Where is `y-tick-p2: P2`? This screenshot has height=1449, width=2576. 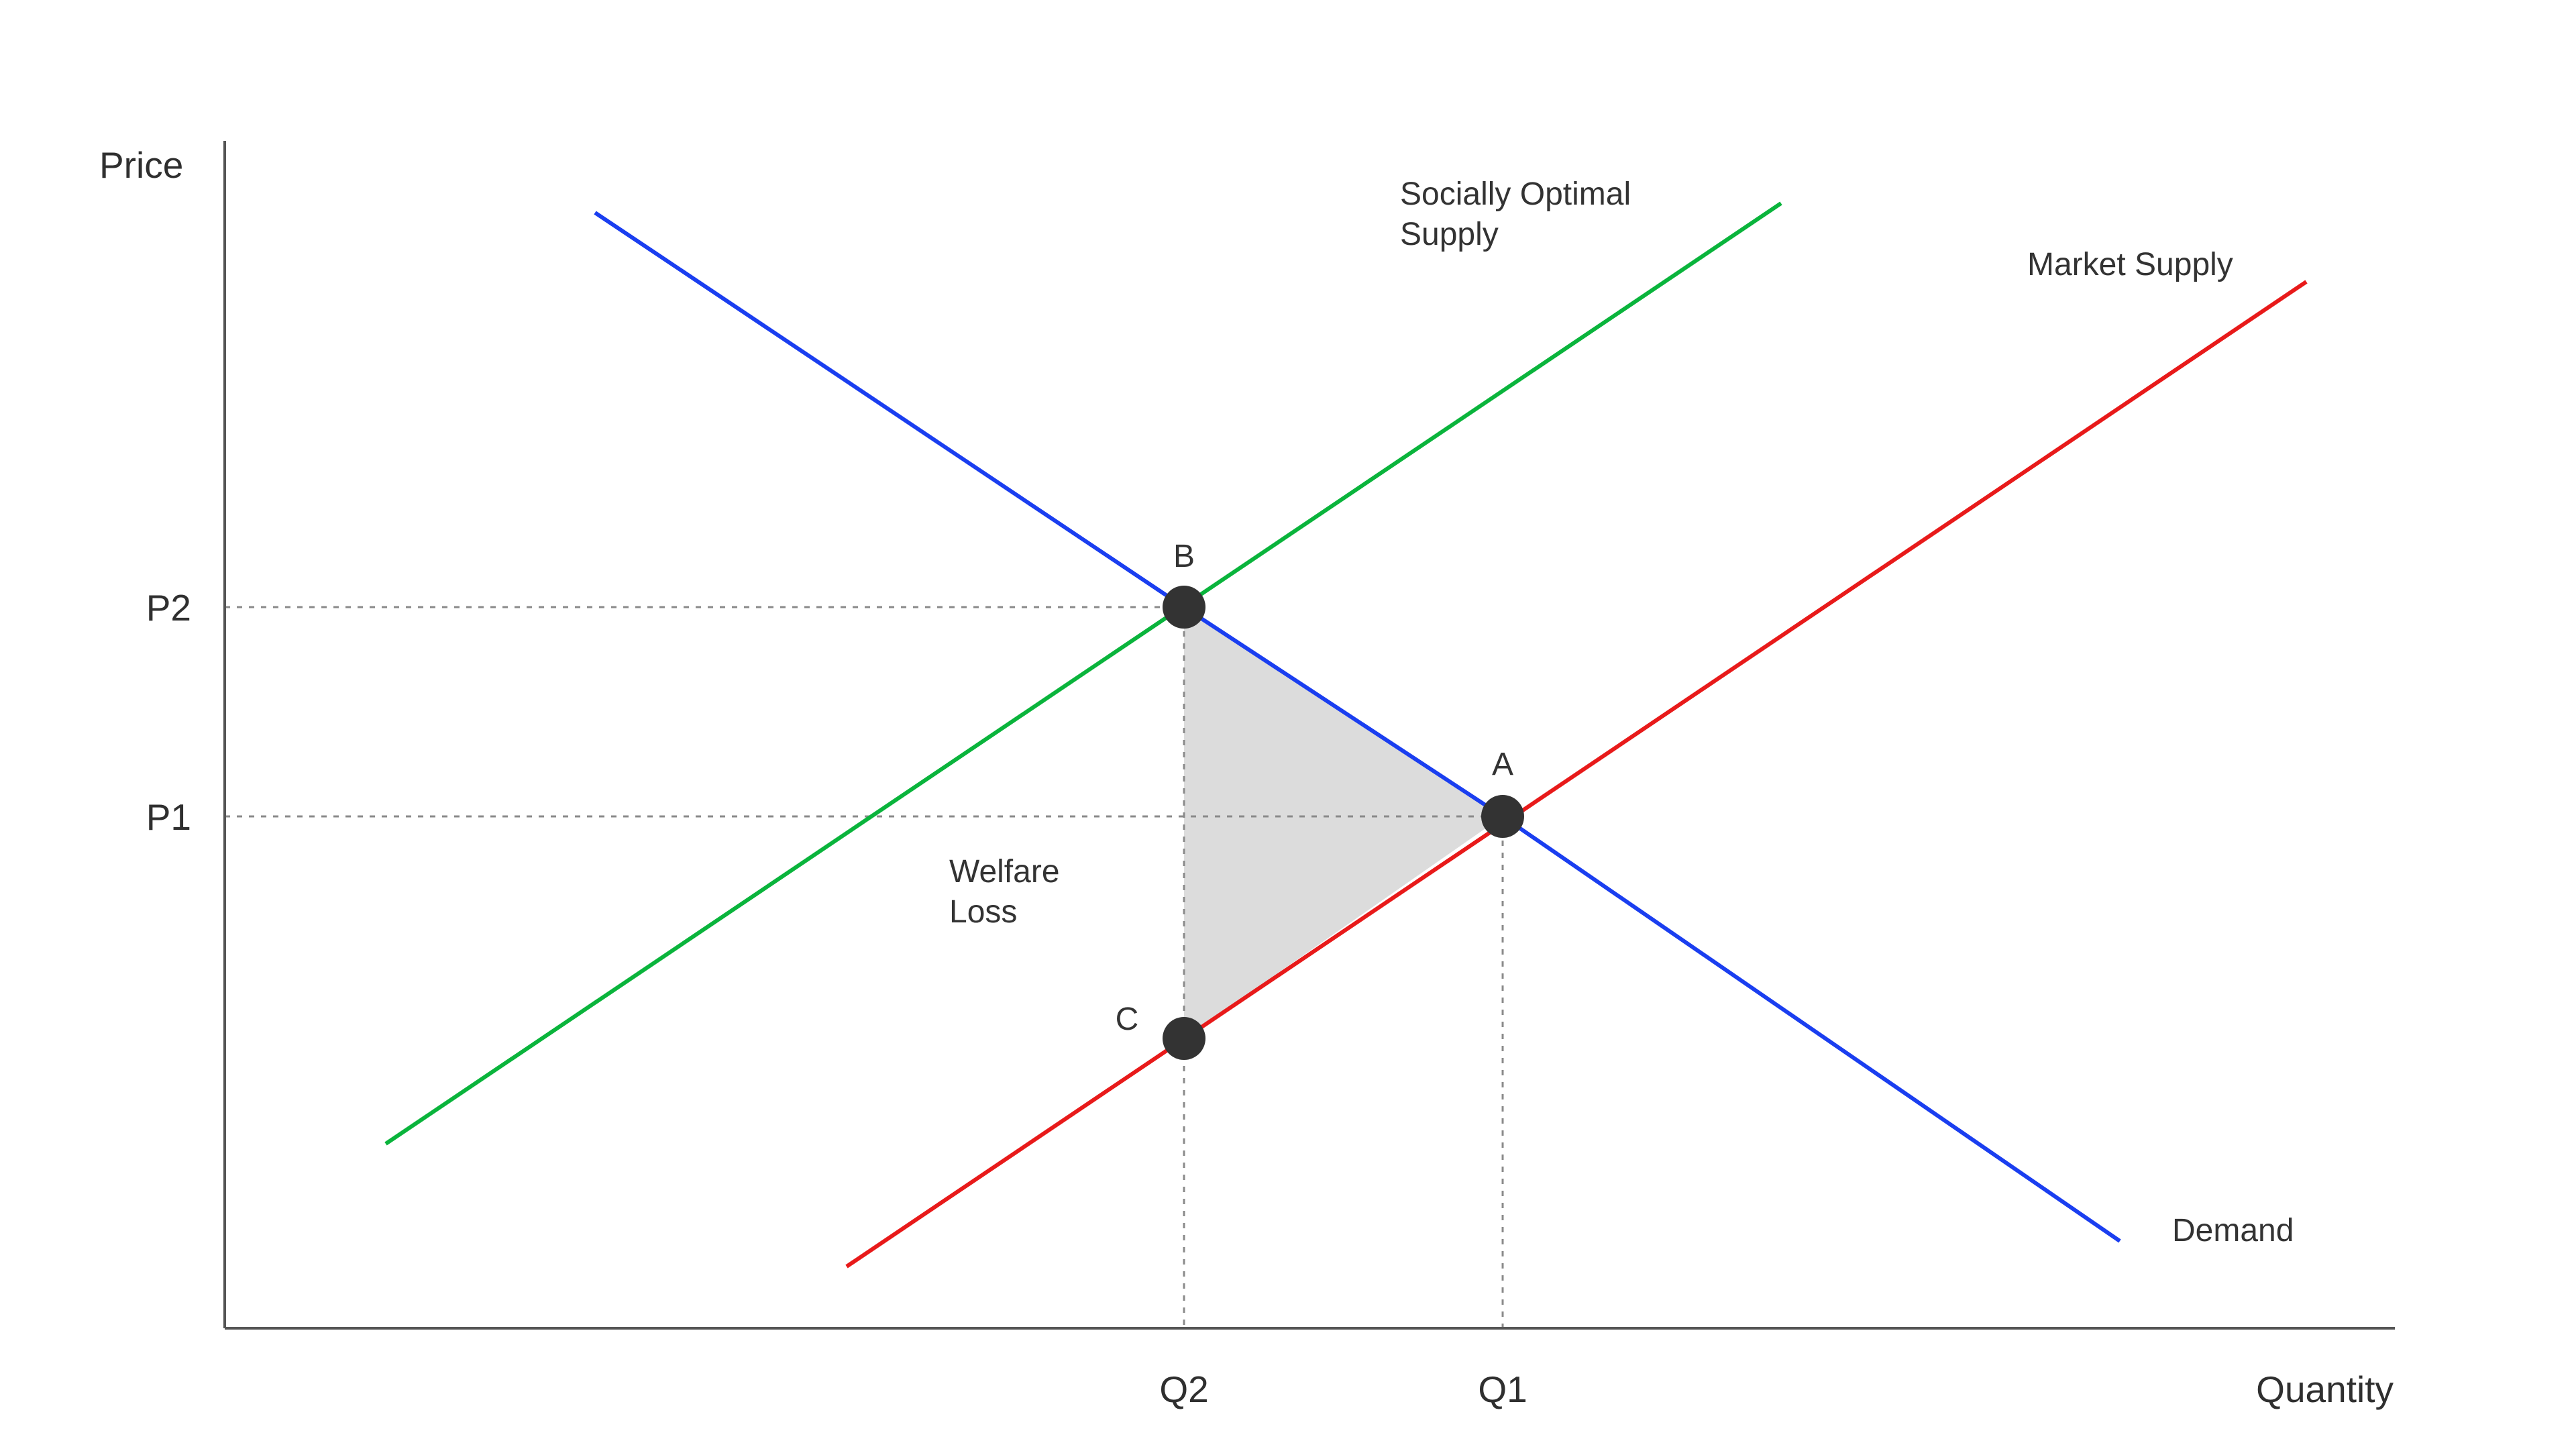
y-tick-p2: P2 is located at coordinates (168, 608).